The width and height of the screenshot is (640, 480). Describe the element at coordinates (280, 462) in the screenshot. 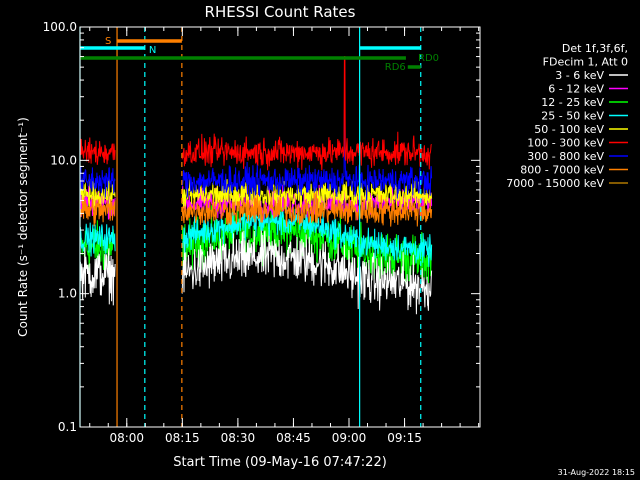

I see `x-axis-label: Start Time (09-May-16 07:47:22)` at that location.